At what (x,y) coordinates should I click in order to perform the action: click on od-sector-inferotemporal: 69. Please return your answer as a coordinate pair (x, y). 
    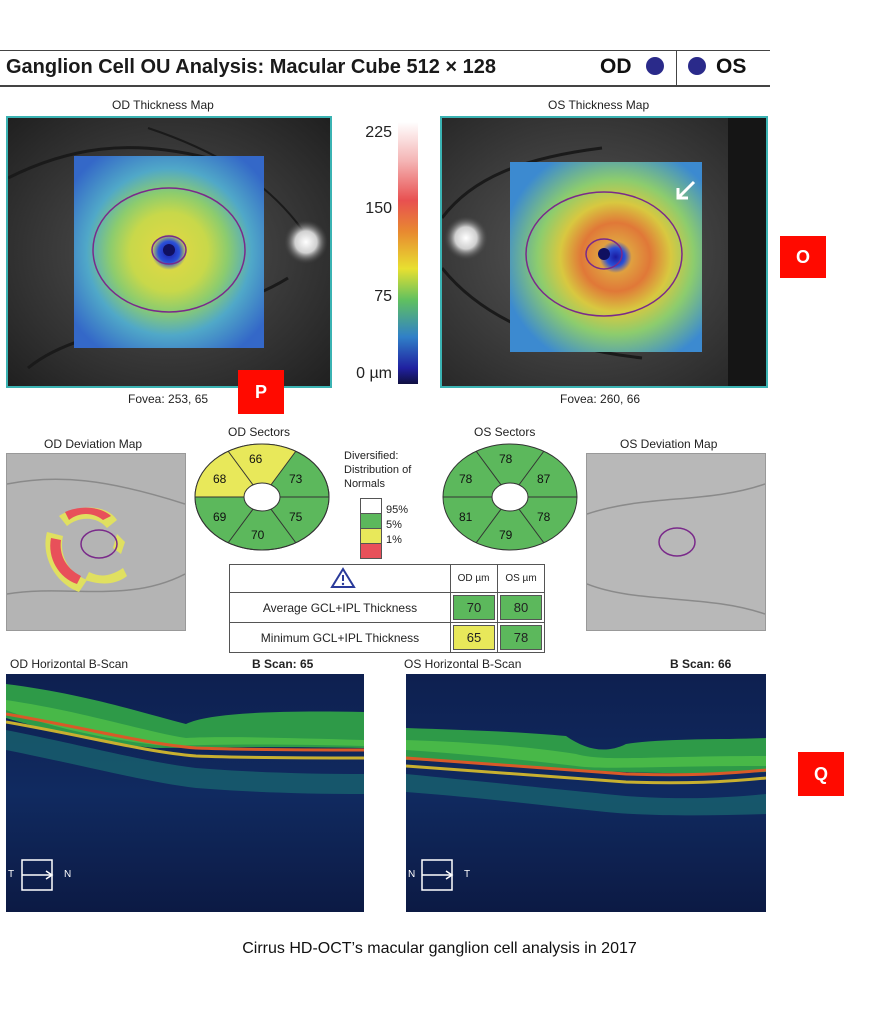
    Looking at the image, I should click on (220, 517).